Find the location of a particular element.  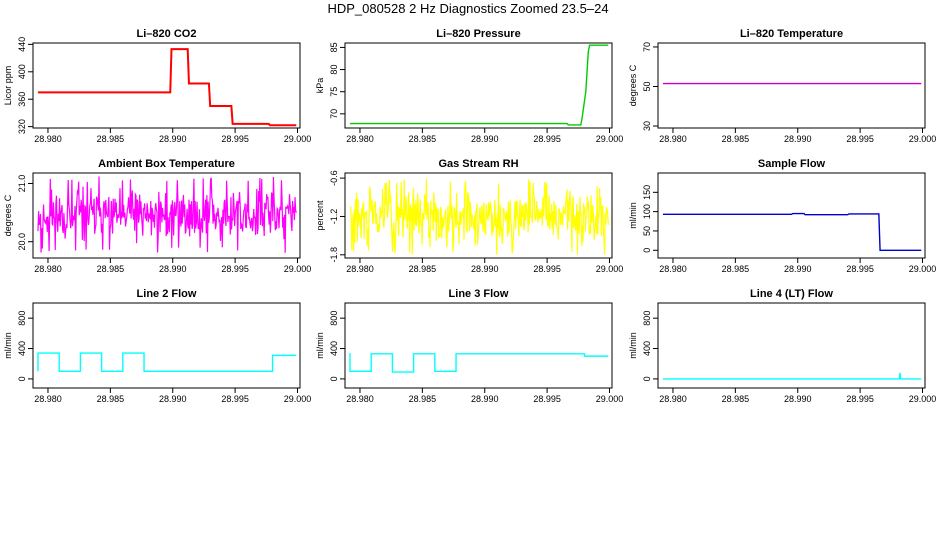

y-tick-label: 80 is located at coordinates (334, 70).